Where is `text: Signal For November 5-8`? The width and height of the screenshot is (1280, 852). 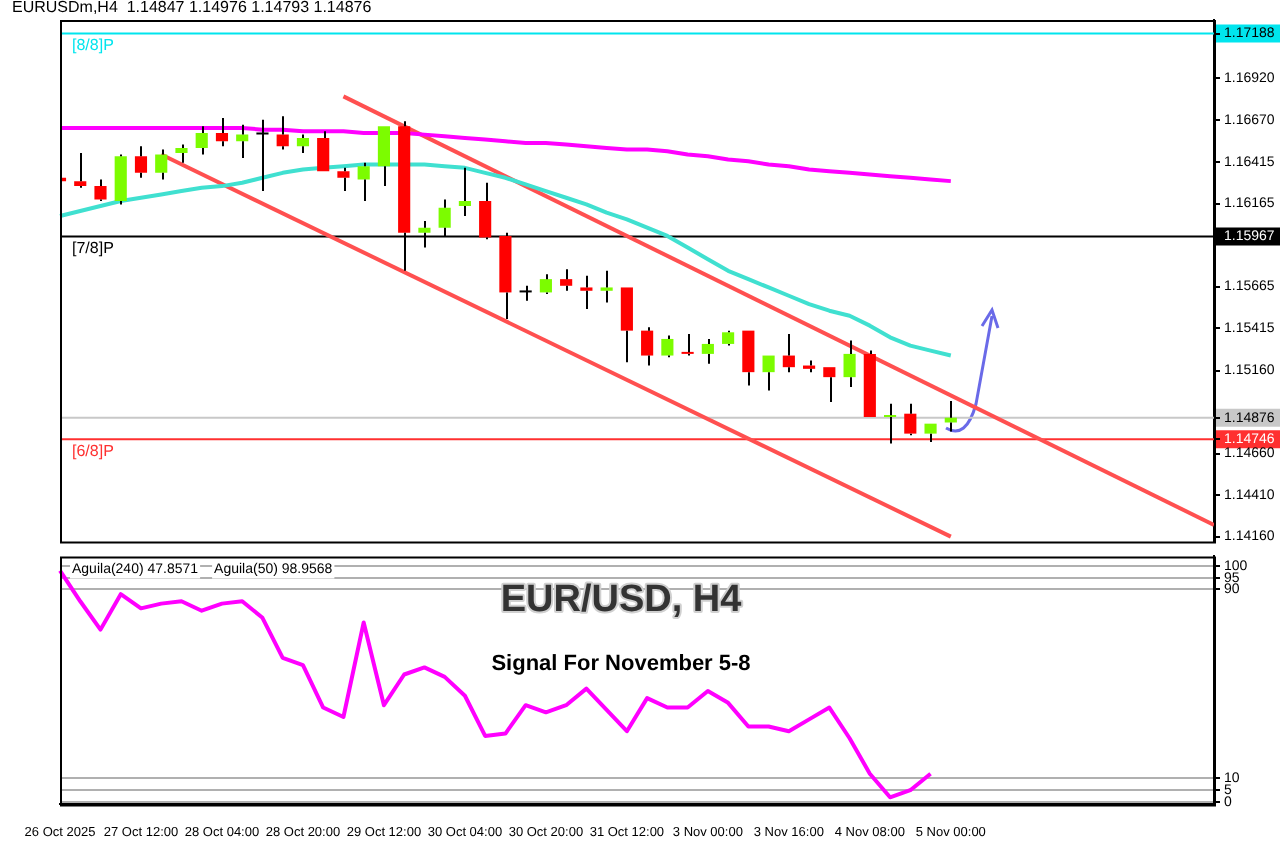 text: Signal For November 5-8 is located at coordinates (621, 664).